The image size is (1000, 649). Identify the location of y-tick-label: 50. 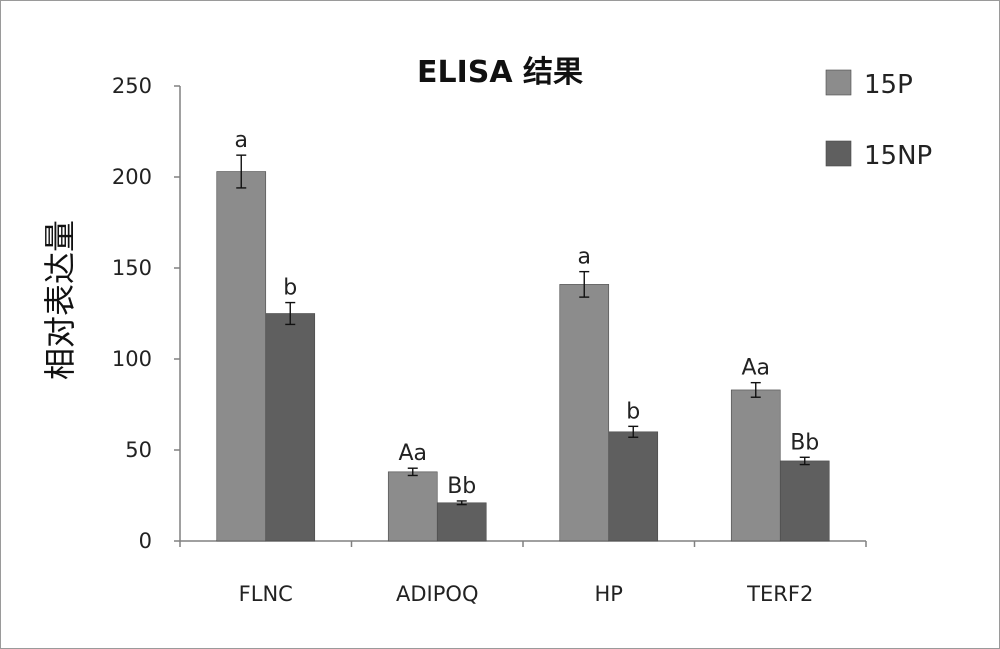
(138, 450).